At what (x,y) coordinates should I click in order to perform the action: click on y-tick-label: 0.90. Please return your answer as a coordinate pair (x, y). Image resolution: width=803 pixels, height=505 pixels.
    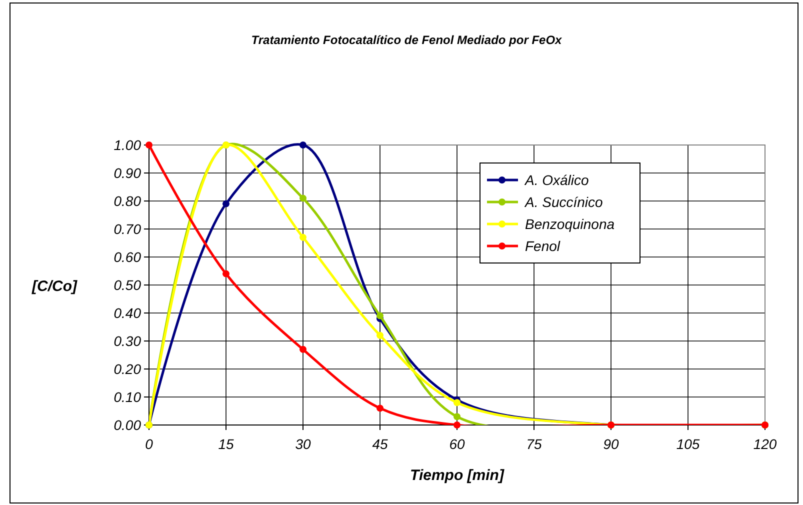
    Looking at the image, I should click on (128, 173).